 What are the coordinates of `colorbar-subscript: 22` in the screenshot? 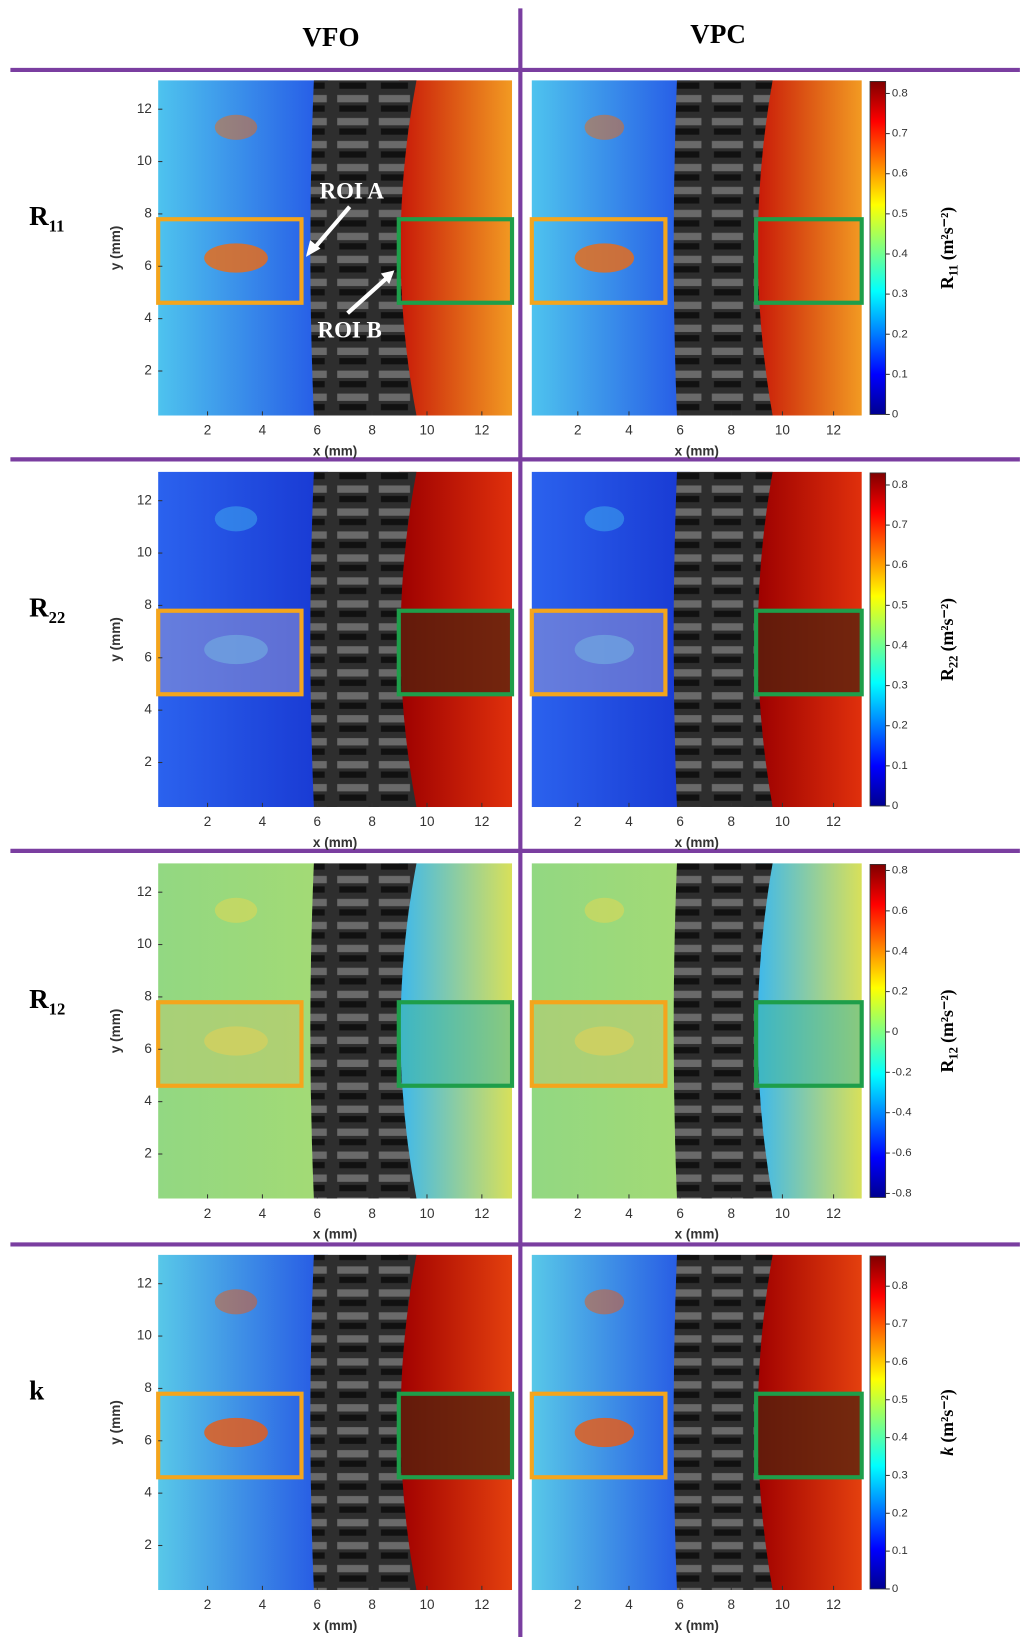 It's located at (953, 662).